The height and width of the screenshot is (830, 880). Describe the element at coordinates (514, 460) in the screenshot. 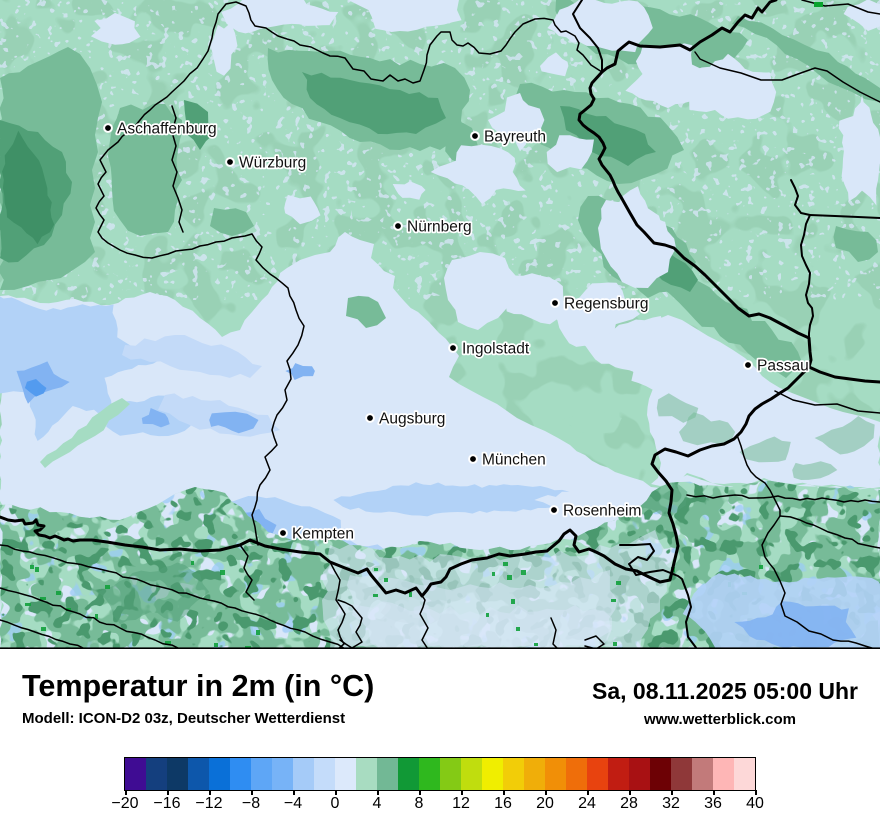

I see `svg-text: München` at that location.